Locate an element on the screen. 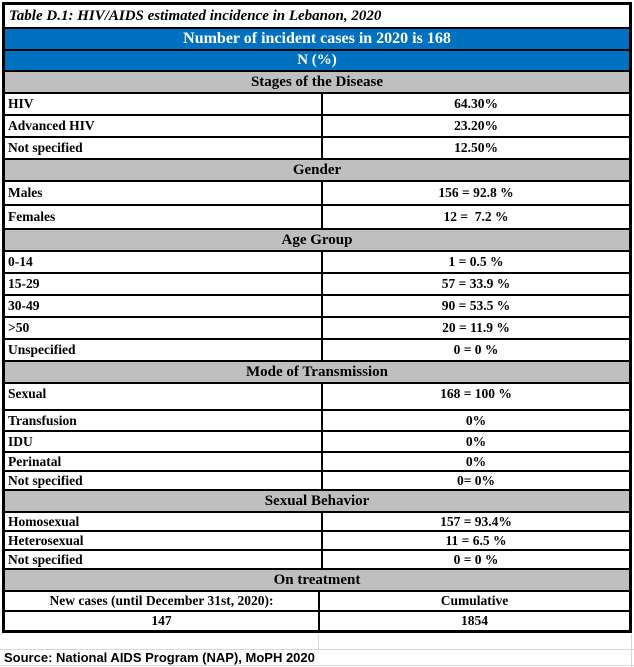 The width and height of the screenshot is (634, 667). table-row: Unspecified 0 = 0 % is located at coordinates (317, 351).